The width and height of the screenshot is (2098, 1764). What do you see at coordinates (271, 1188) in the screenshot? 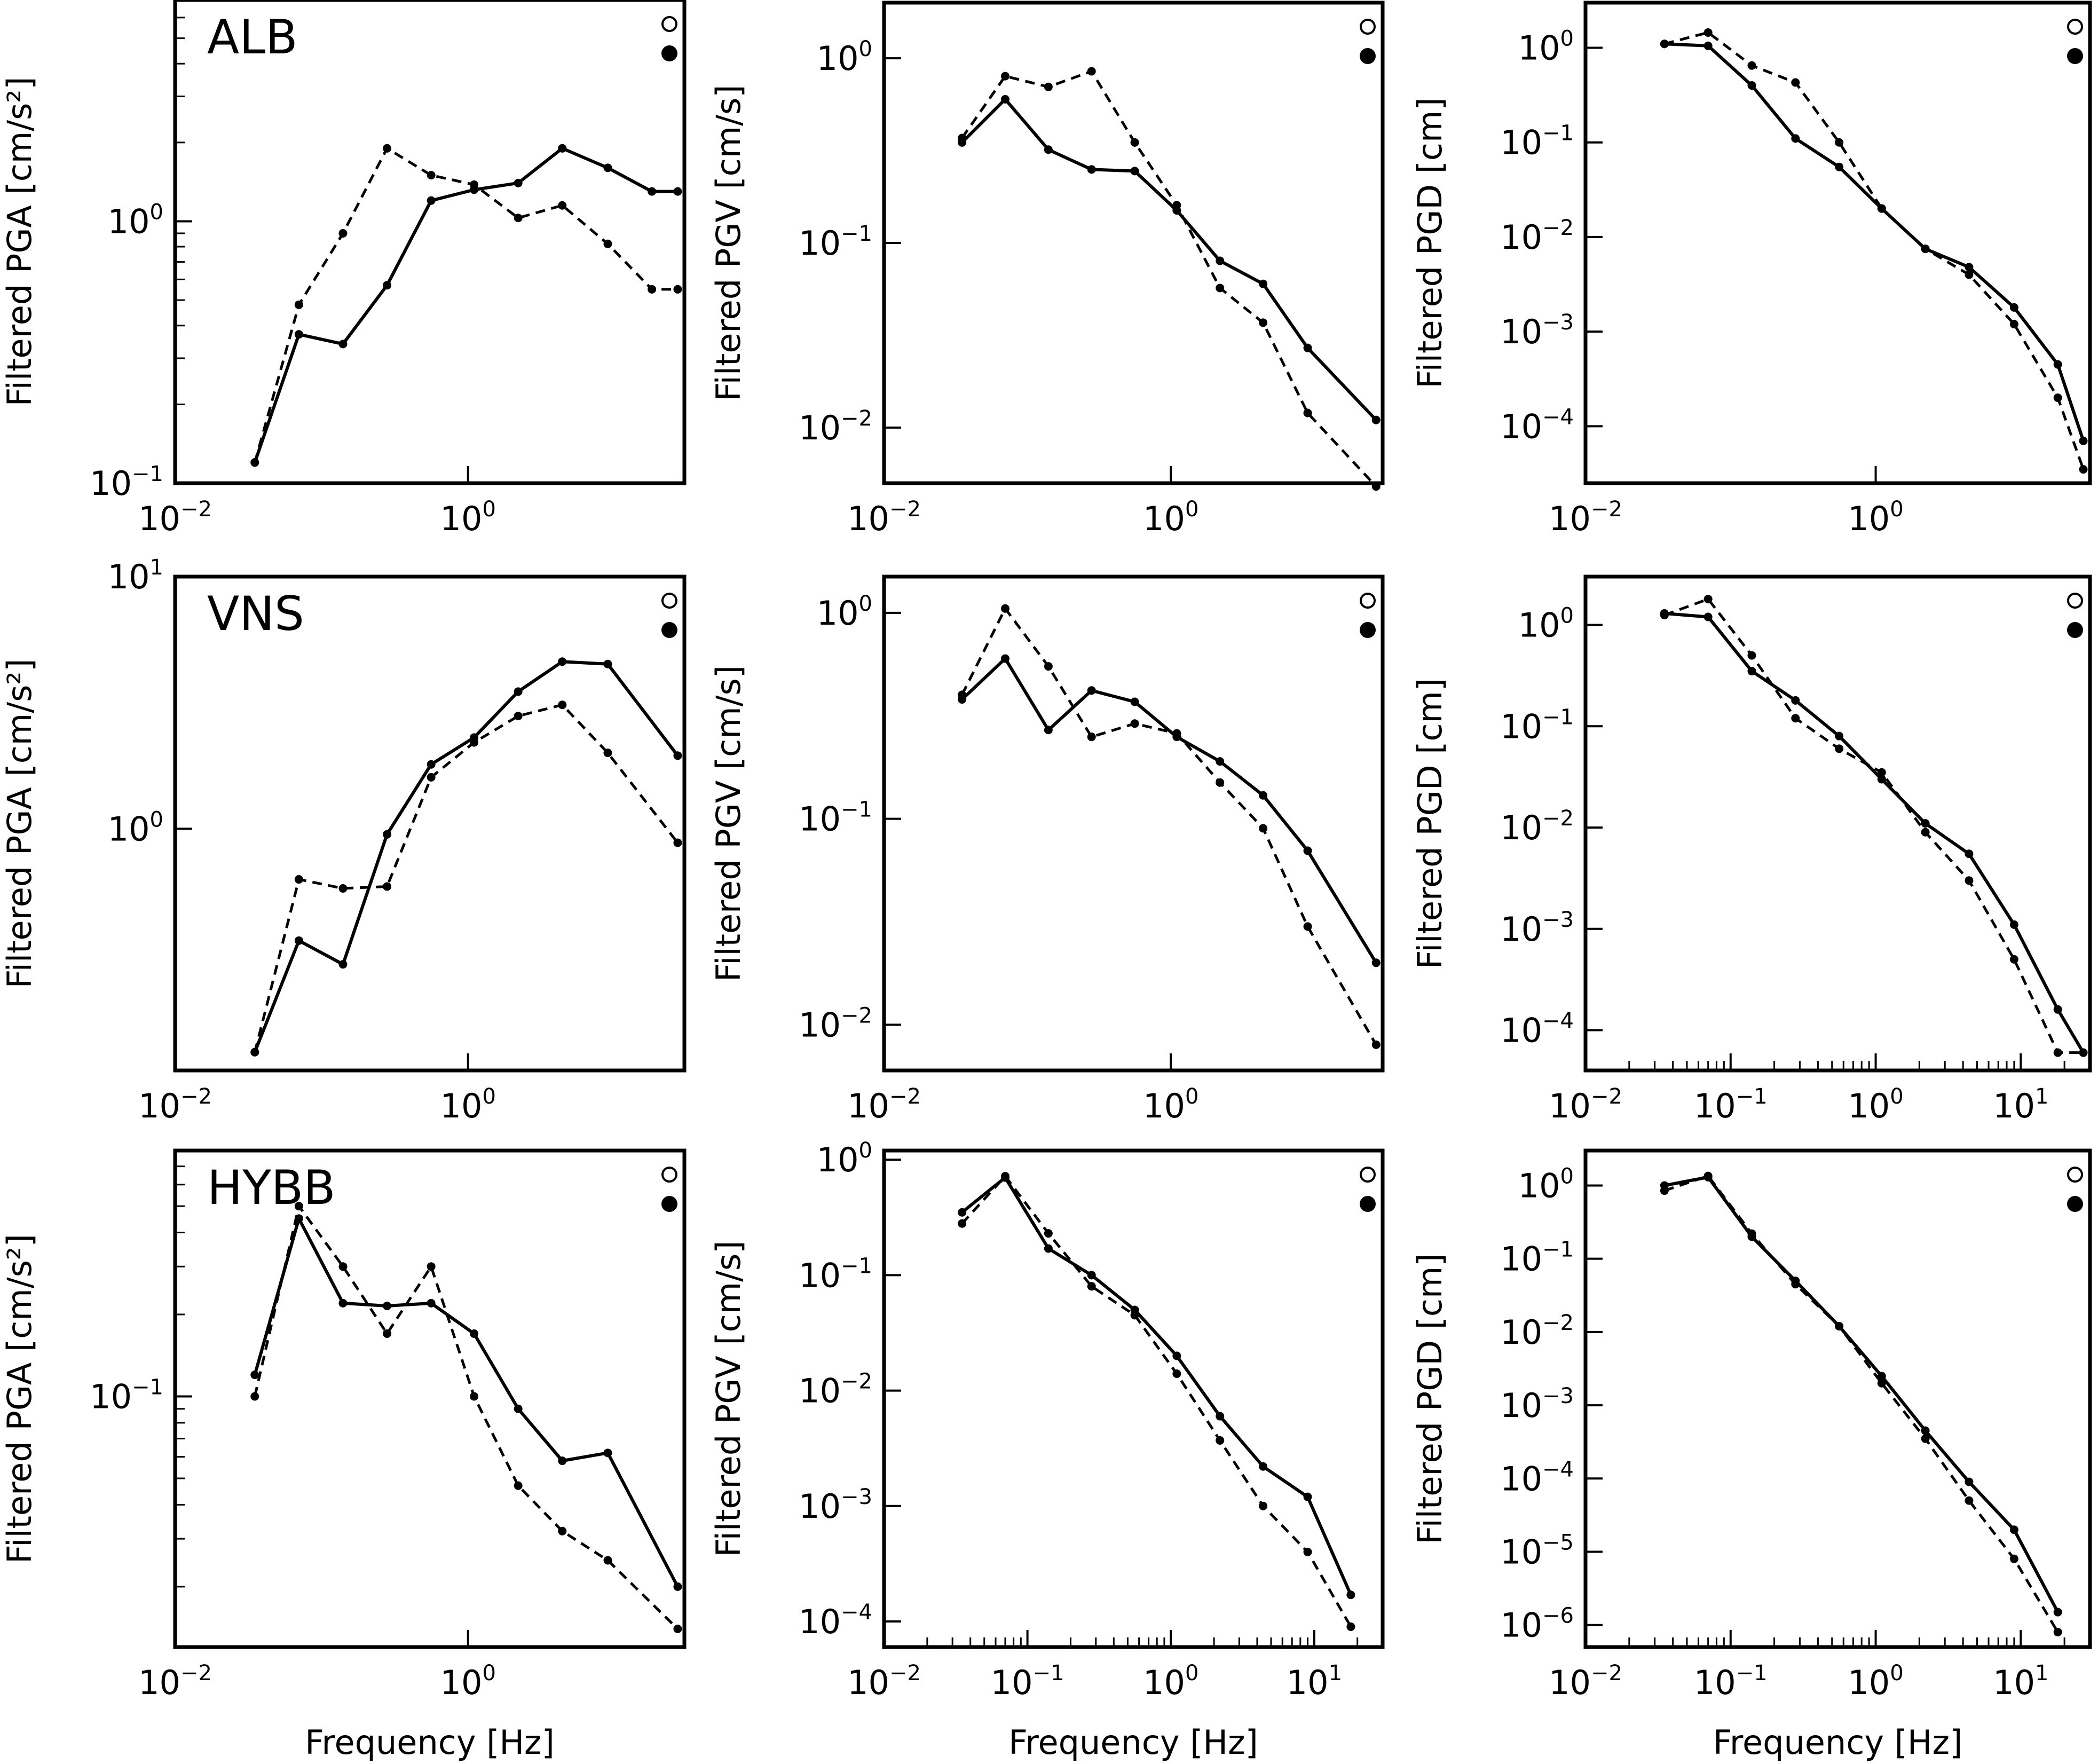
I see `station-label: HYBB` at bounding box center [271, 1188].